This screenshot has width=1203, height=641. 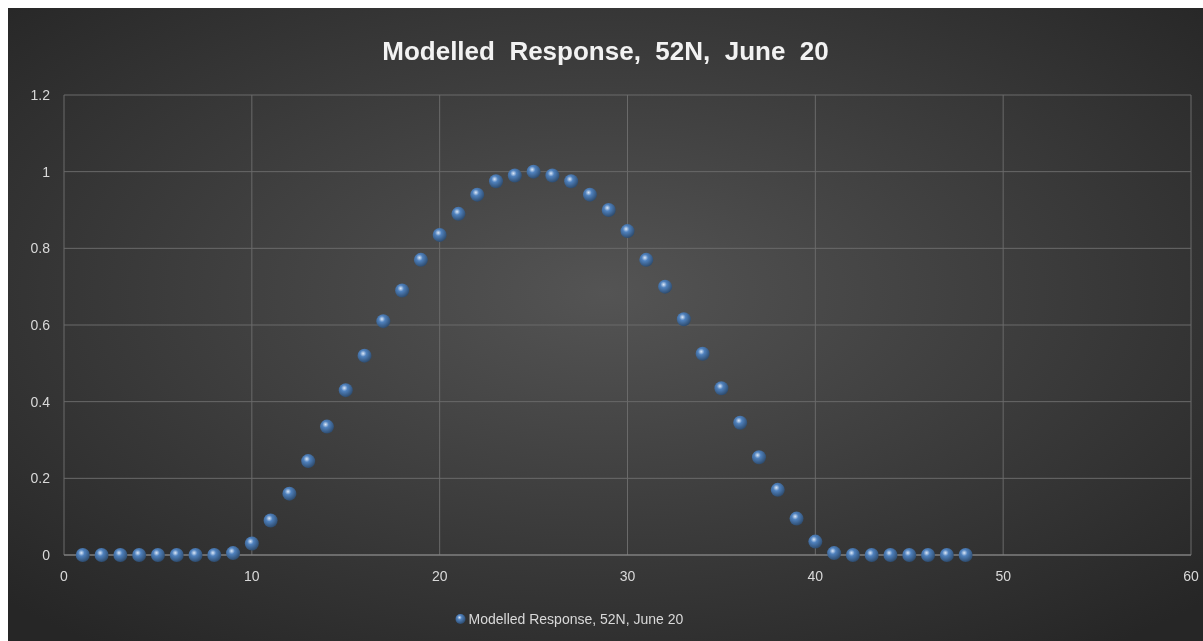 I want to click on y-tick-label: 0.4, so click(x=40, y=401).